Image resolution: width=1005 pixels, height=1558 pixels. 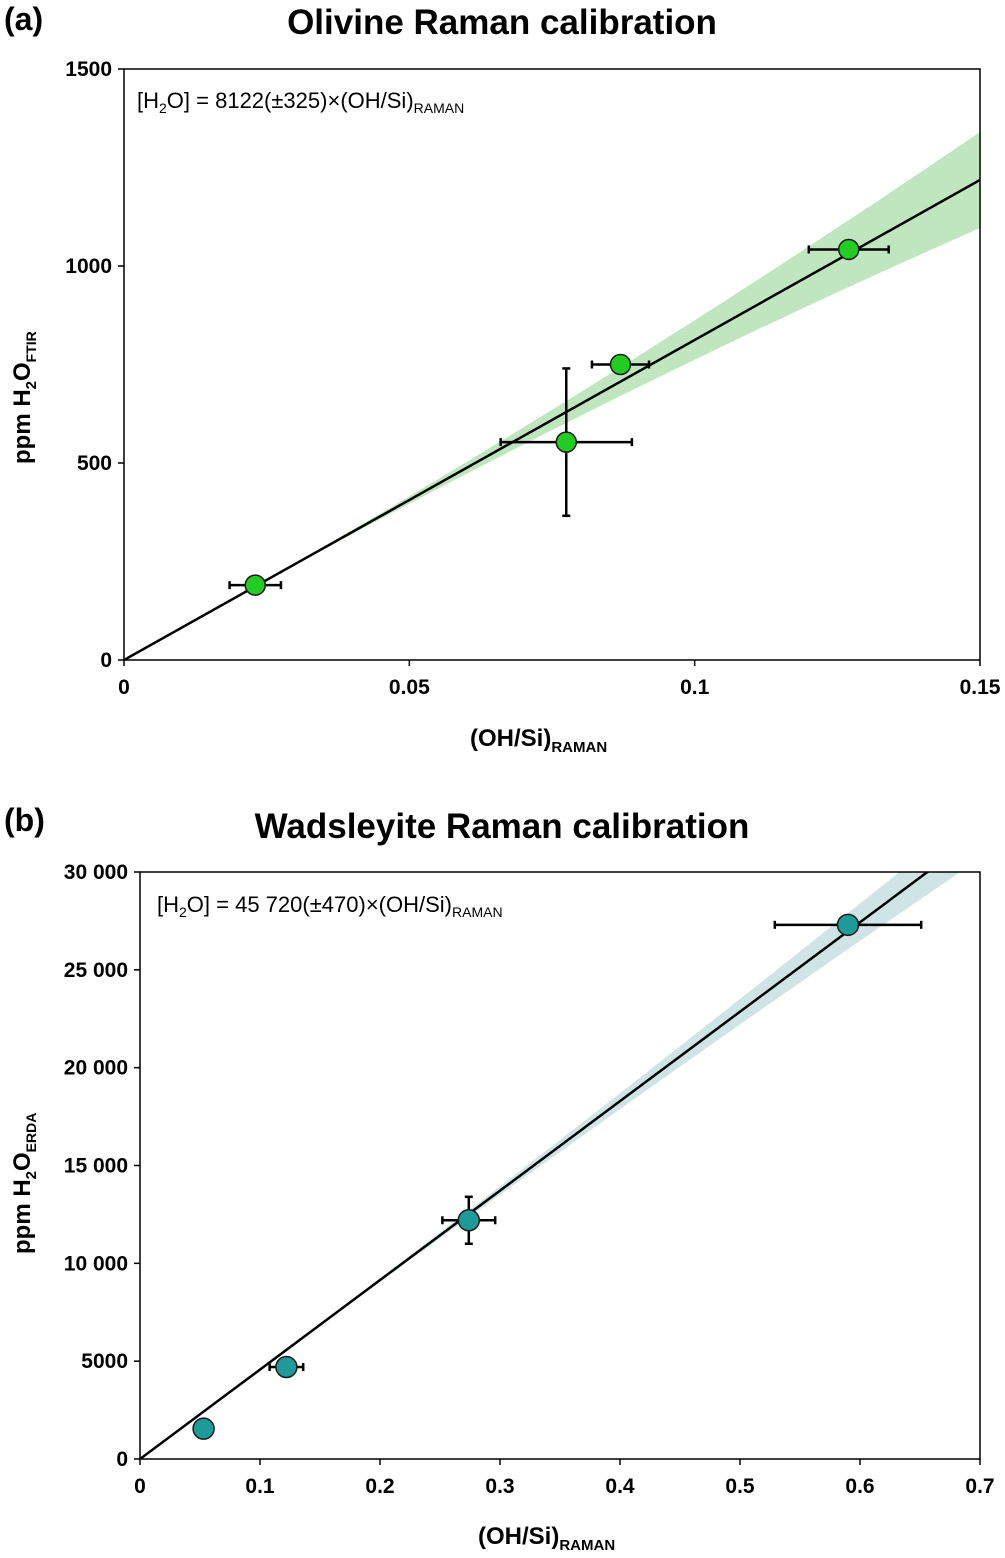 What do you see at coordinates (24, 397) in the screenshot?
I see `y-axis-label-a: ppm H2OFTIR` at bounding box center [24, 397].